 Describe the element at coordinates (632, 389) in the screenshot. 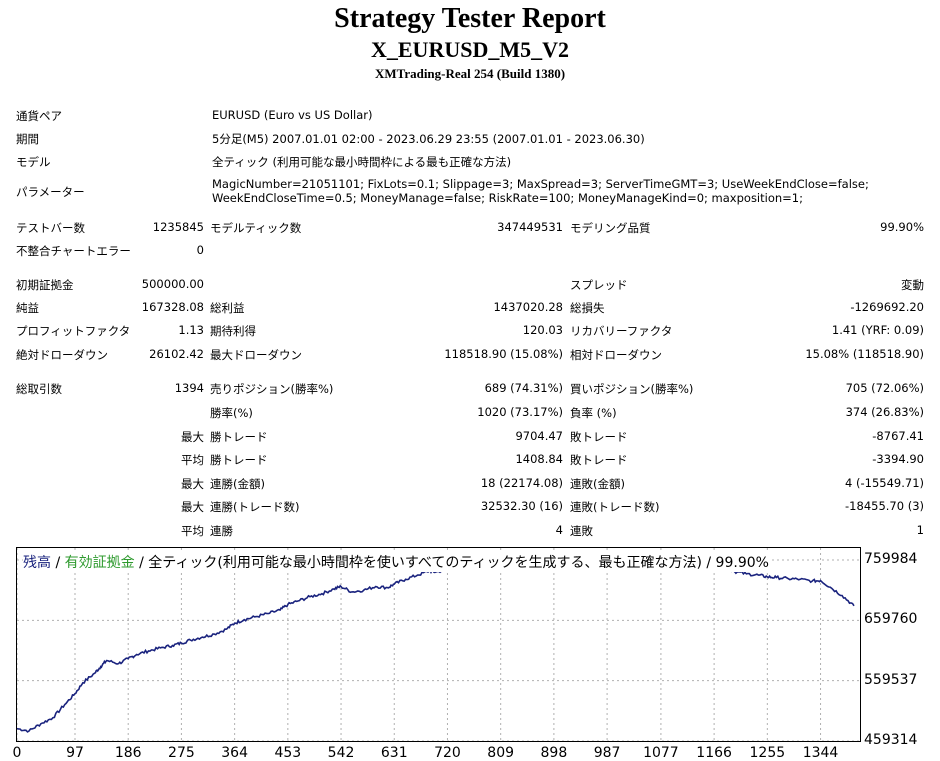

I see `long-label: 買いポジション(勝率%)` at that location.